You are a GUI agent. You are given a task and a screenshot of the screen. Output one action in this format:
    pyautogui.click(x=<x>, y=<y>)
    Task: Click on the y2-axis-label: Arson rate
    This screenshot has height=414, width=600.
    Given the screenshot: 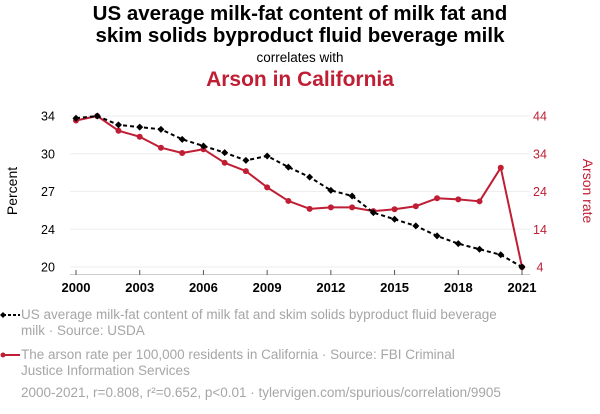 What is the action you would take?
    pyautogui.click(x=588, y=191)
    